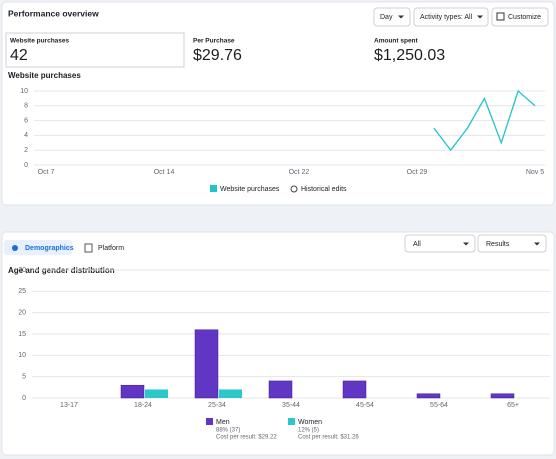 This screenshot has width=556, height=459. Describe the element at coordinates (250, 189) in the screenshot. I see `legend-label: Website purchases` at that location.